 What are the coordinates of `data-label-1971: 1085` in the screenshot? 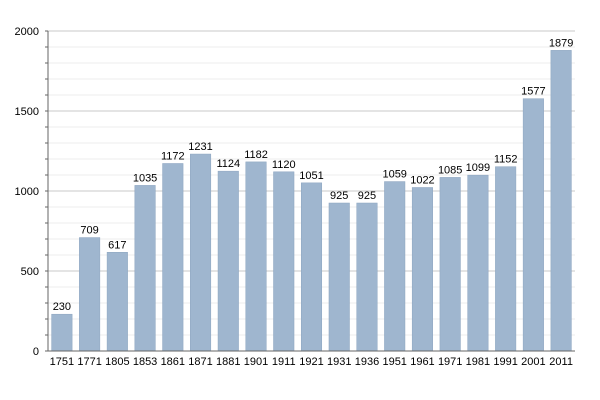 It's located at (450, 170).